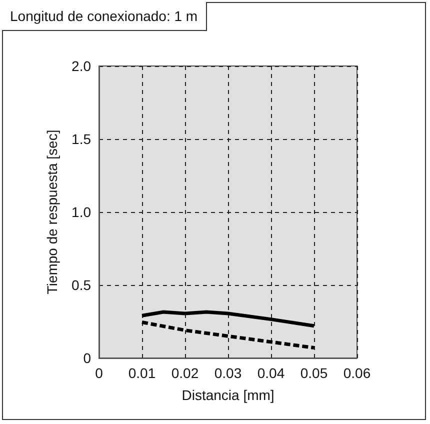  I want to click on x-tick-label: 0.04, so click(271, 373).